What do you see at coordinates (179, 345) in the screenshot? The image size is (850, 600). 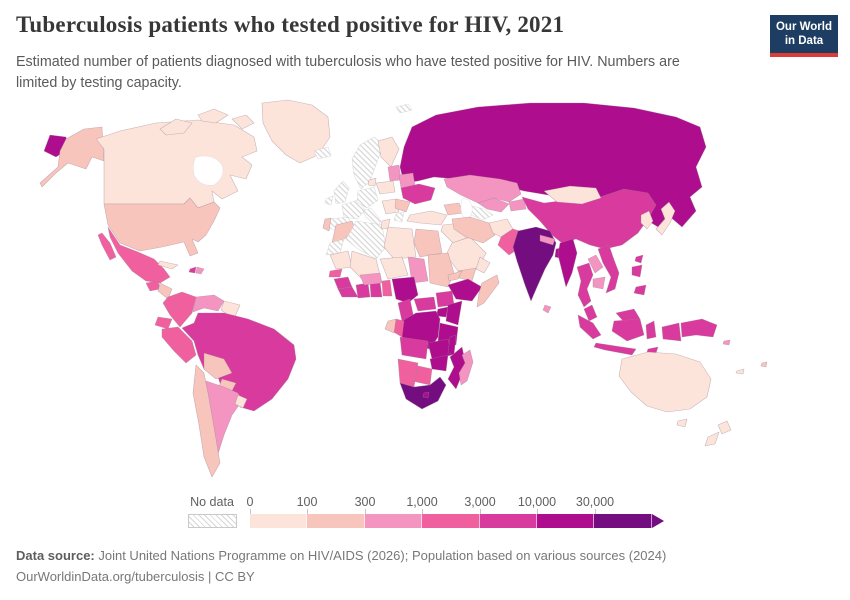 I see `country-peru` at bounding box center [179, 345].